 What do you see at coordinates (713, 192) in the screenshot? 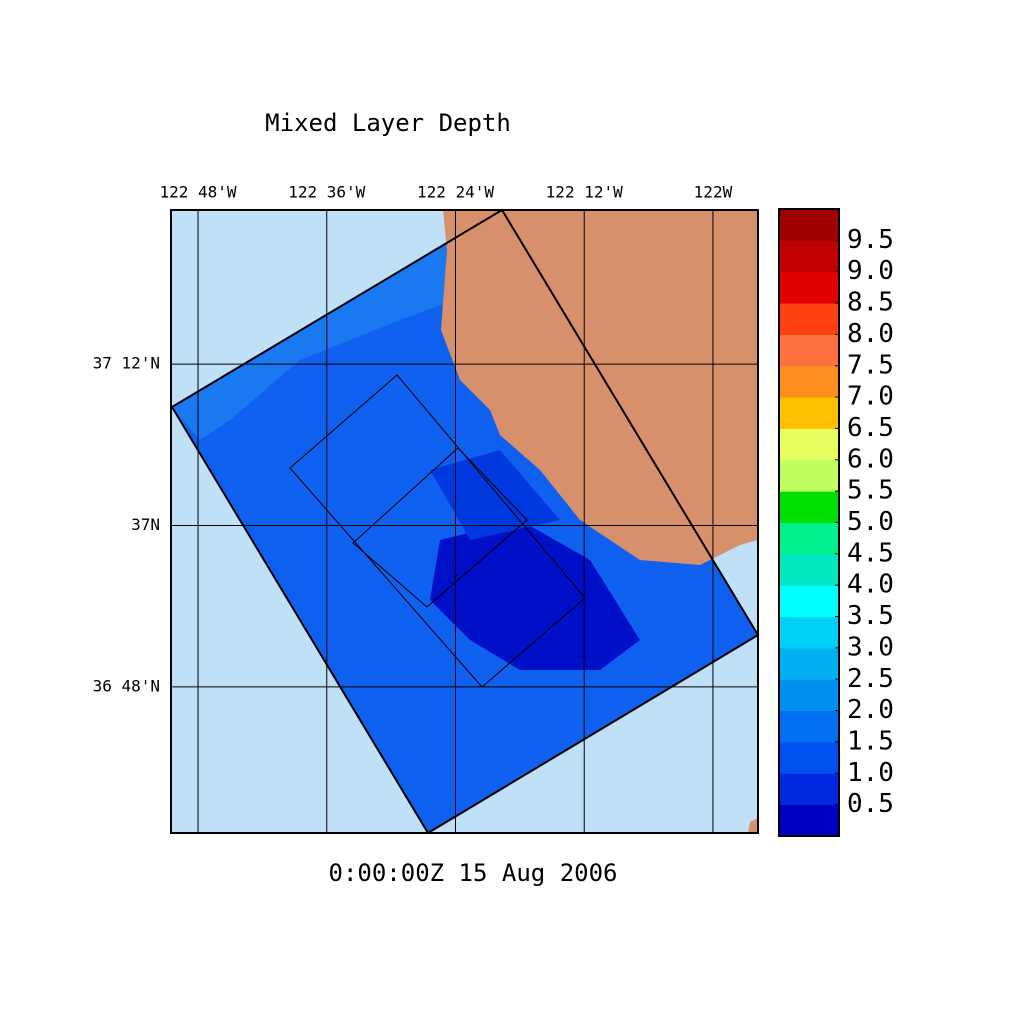
I see `lon-tick-label: 122W` at bounding box center [713, 192].